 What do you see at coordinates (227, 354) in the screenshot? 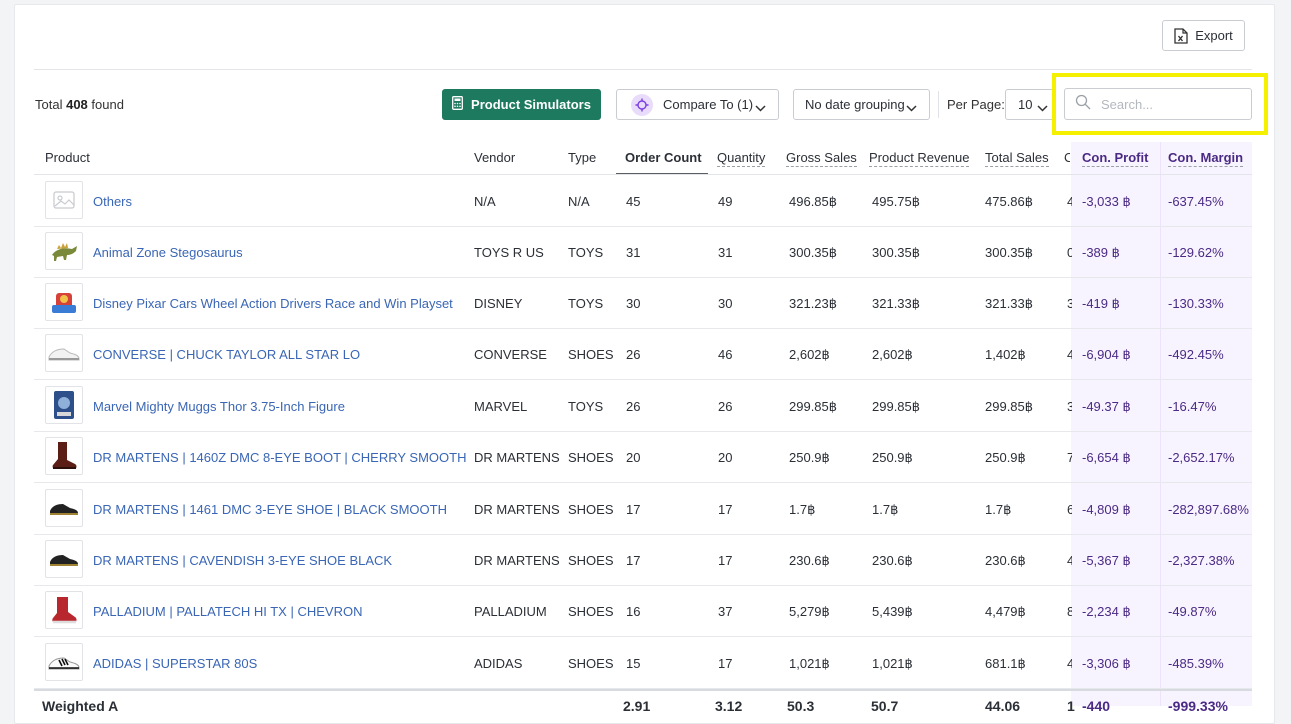
I see `product-link: CONVERSE | CHUCK TAYLOR ALL STAR LO` at bounding box center [227, 354].